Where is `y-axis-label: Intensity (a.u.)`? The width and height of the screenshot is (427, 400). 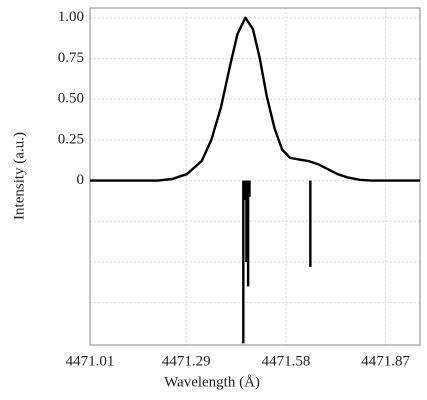
y-axis-label: Intensity (a.u.) is located at coordinates (19, 176).